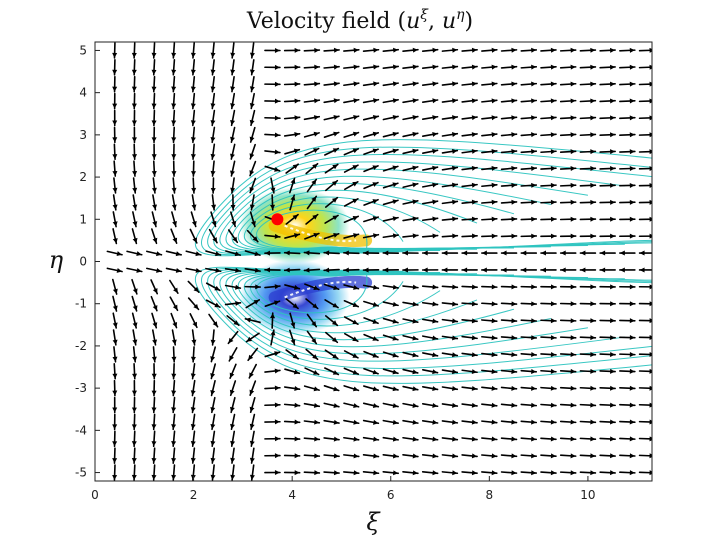  Describe the element at coordinates (81, 473) in the screenshot. I see `y-tick-label: -5` at that location.